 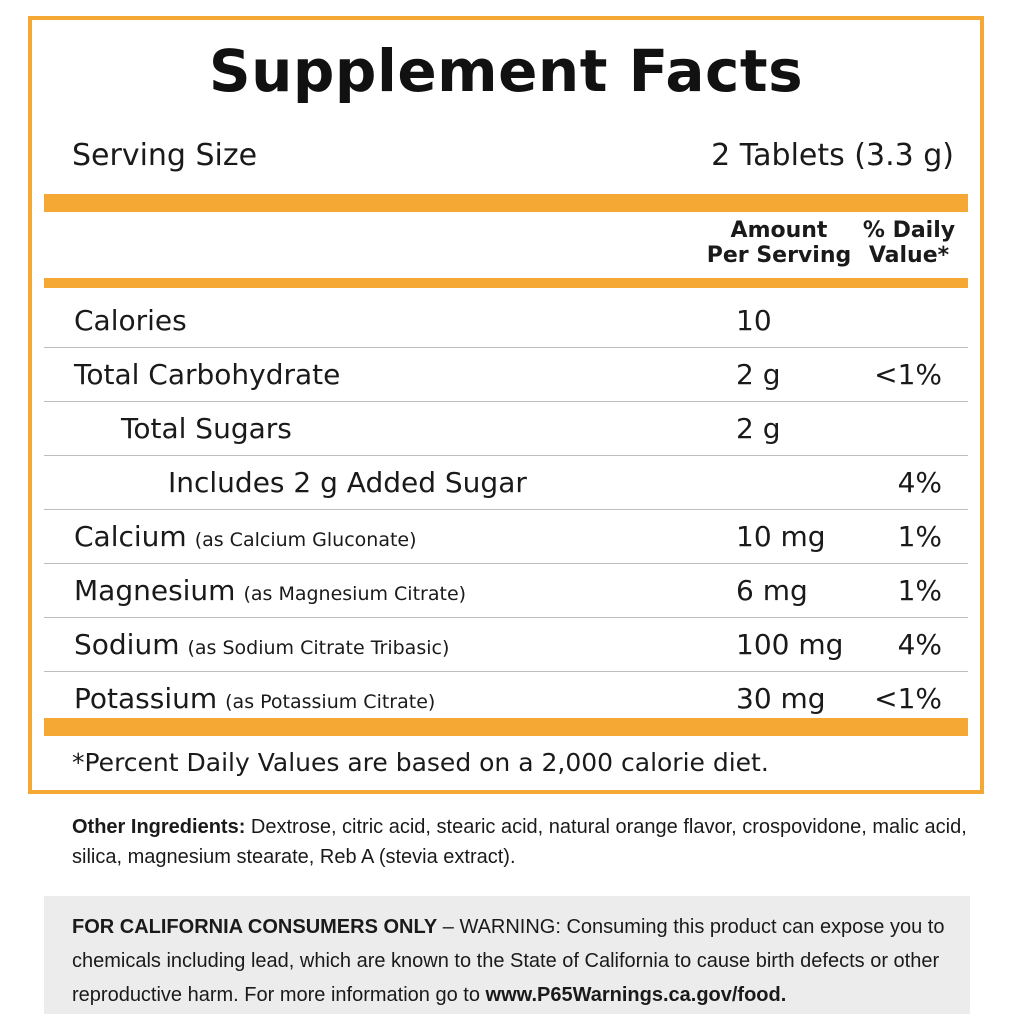 What do you see at coordinates (165, 155) in the screenshot?
I see `serving-size-label: Serving Size` at bounding box center [165, 155].